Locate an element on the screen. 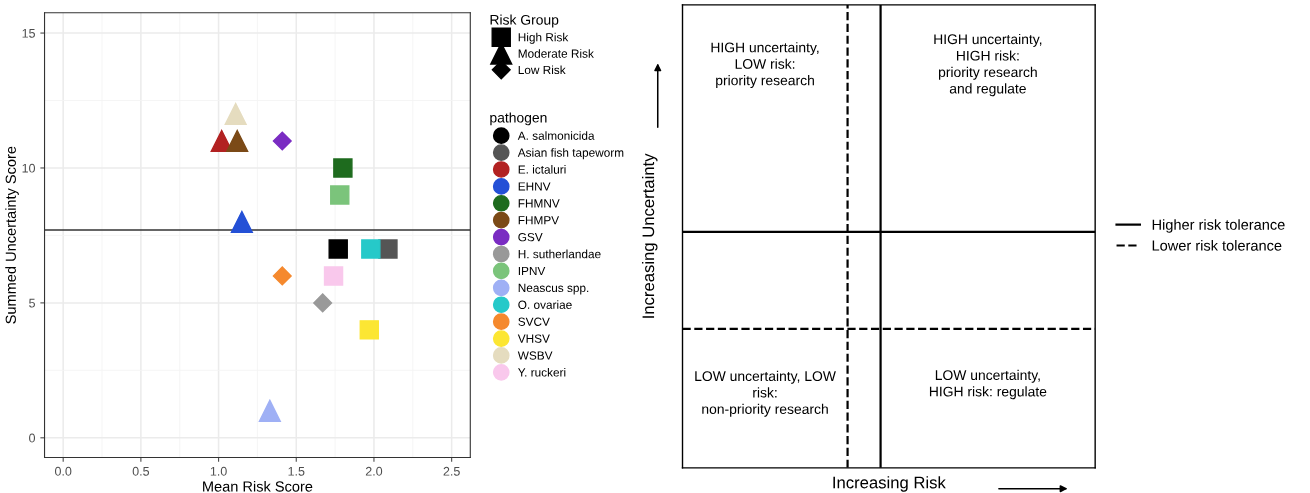 Image resolution: width=1310 pixels, height=493 pixels. legend-label: A. salmonicida is located at coordinates (556, 135).